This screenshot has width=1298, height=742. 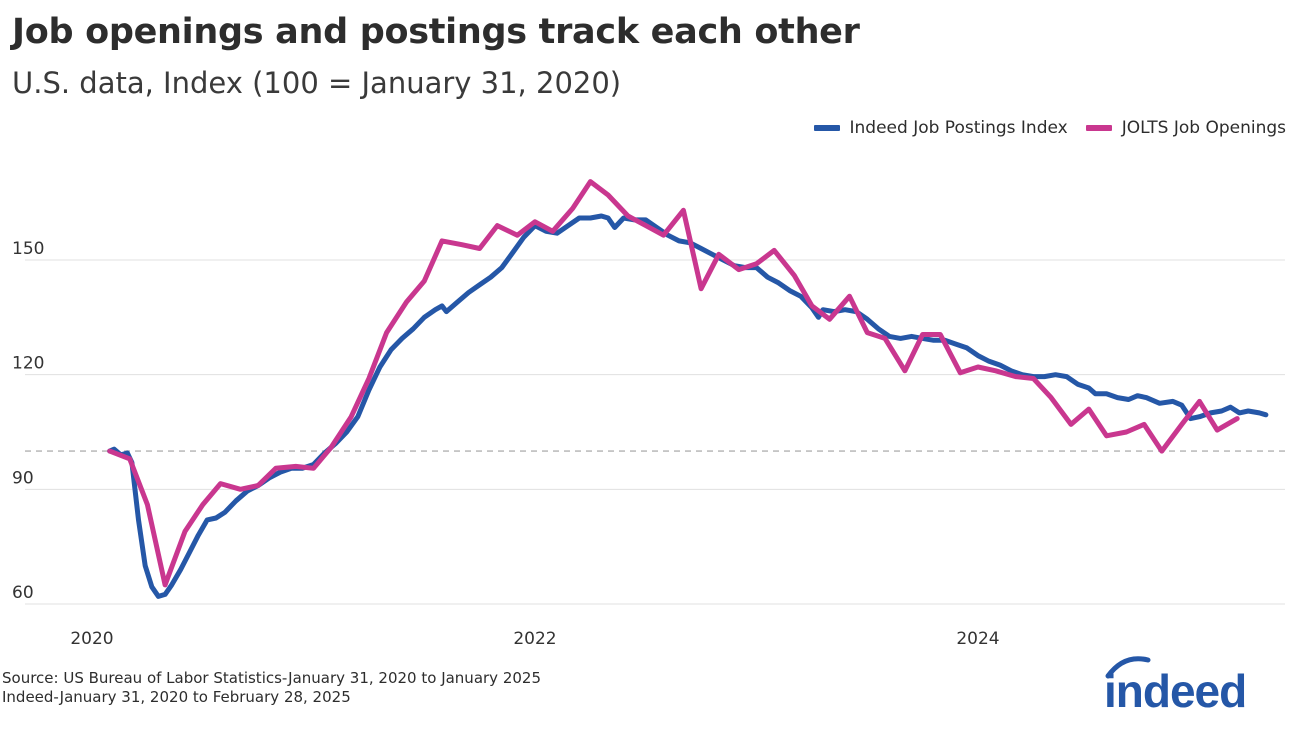 I want to click on legend-item-indeed: Indeed Job Postings Index, so click(x=940, y=128).